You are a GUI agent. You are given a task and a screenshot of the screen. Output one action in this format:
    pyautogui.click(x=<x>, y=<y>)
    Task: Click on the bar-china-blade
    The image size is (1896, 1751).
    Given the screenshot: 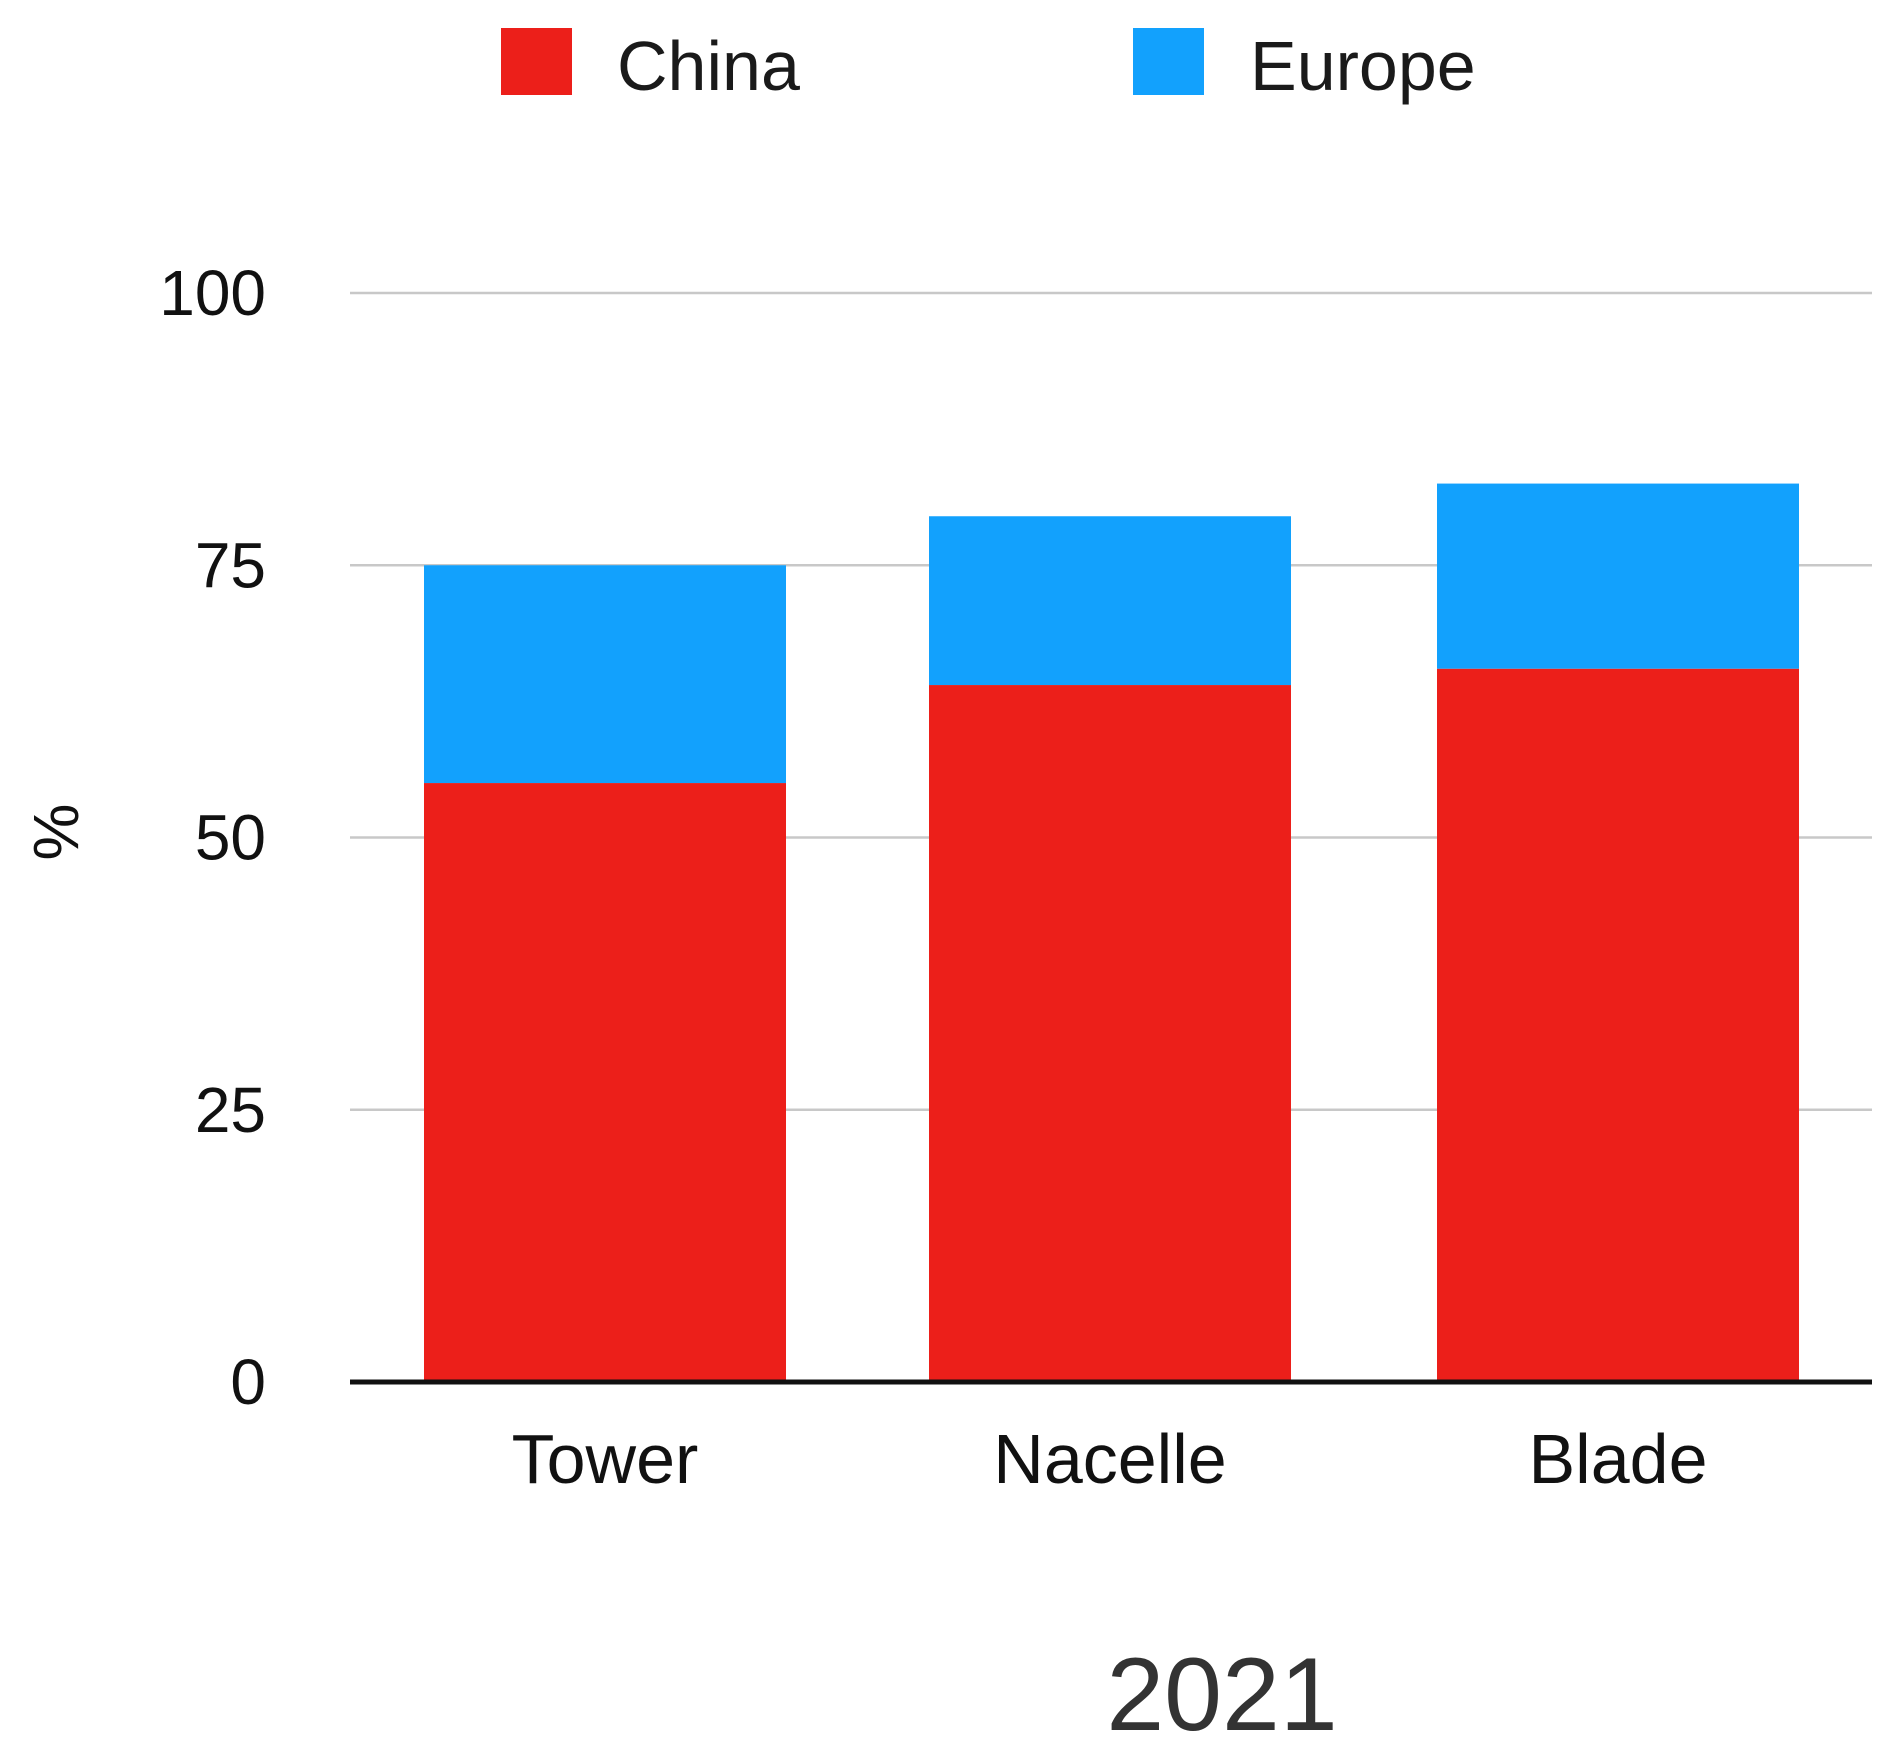 What is the action you would take?
    pyautogui.click(x=1618, y=1025)
    